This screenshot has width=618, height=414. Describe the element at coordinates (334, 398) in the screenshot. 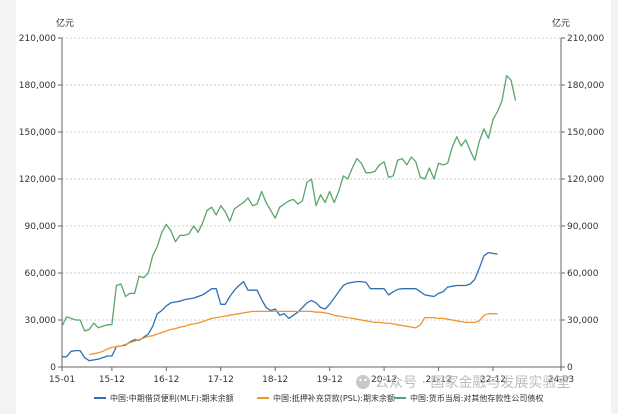

I see `legend-label: 中国:抵押补充贷款(PSL):期末余额` at that location.